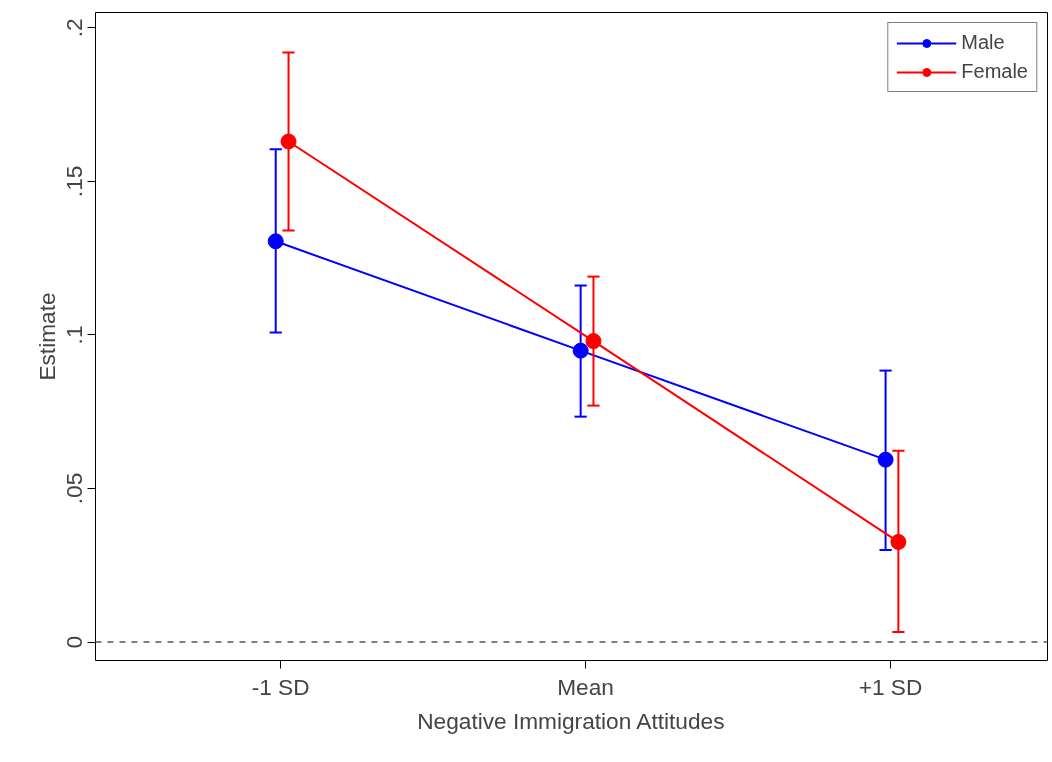 This screenshot has width=1052, height=762. What do you see at coordinates (46, 336) in the screenshot?
I see `y-axis-title: Estimate` at bounding box center [46, 336].